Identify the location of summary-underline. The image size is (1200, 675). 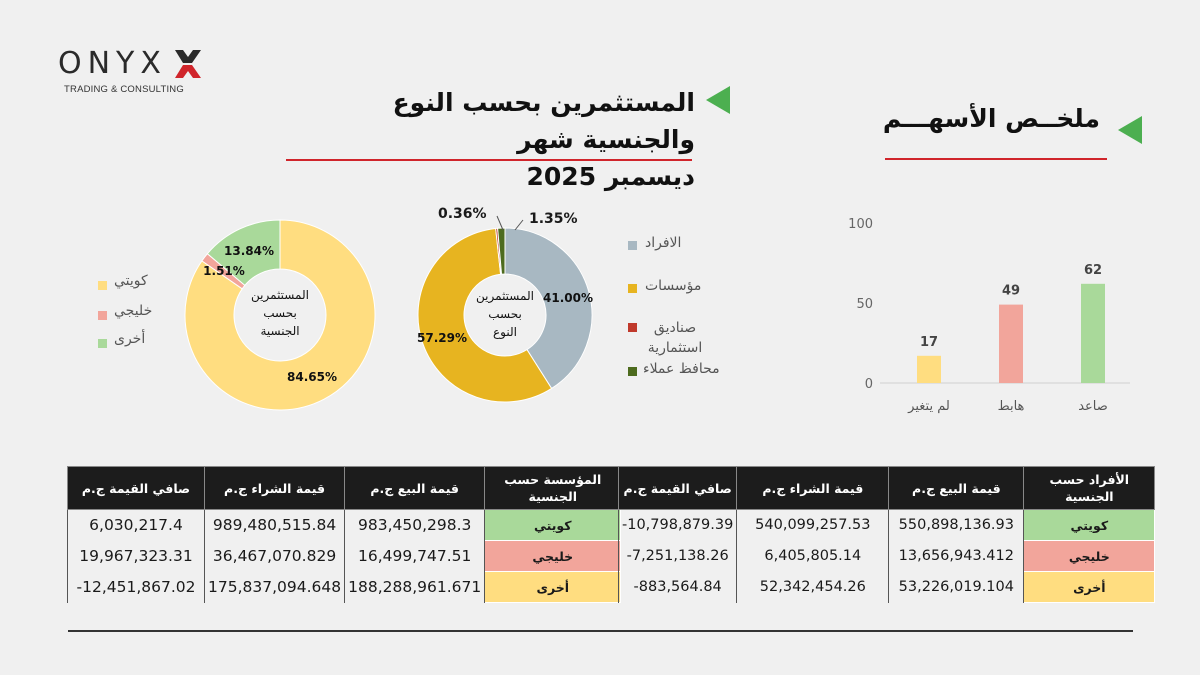
(996, 159).